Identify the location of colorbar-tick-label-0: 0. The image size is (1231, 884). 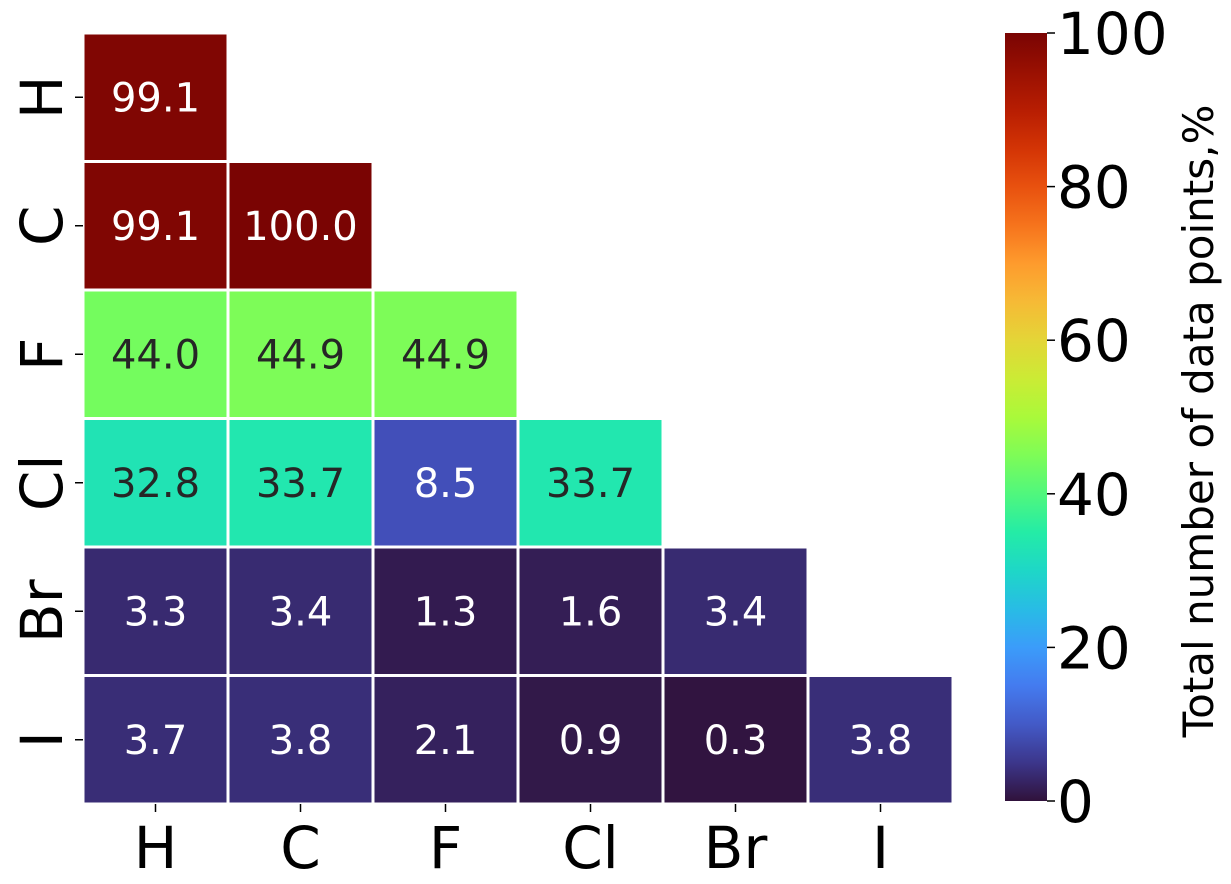
(1075, 802).